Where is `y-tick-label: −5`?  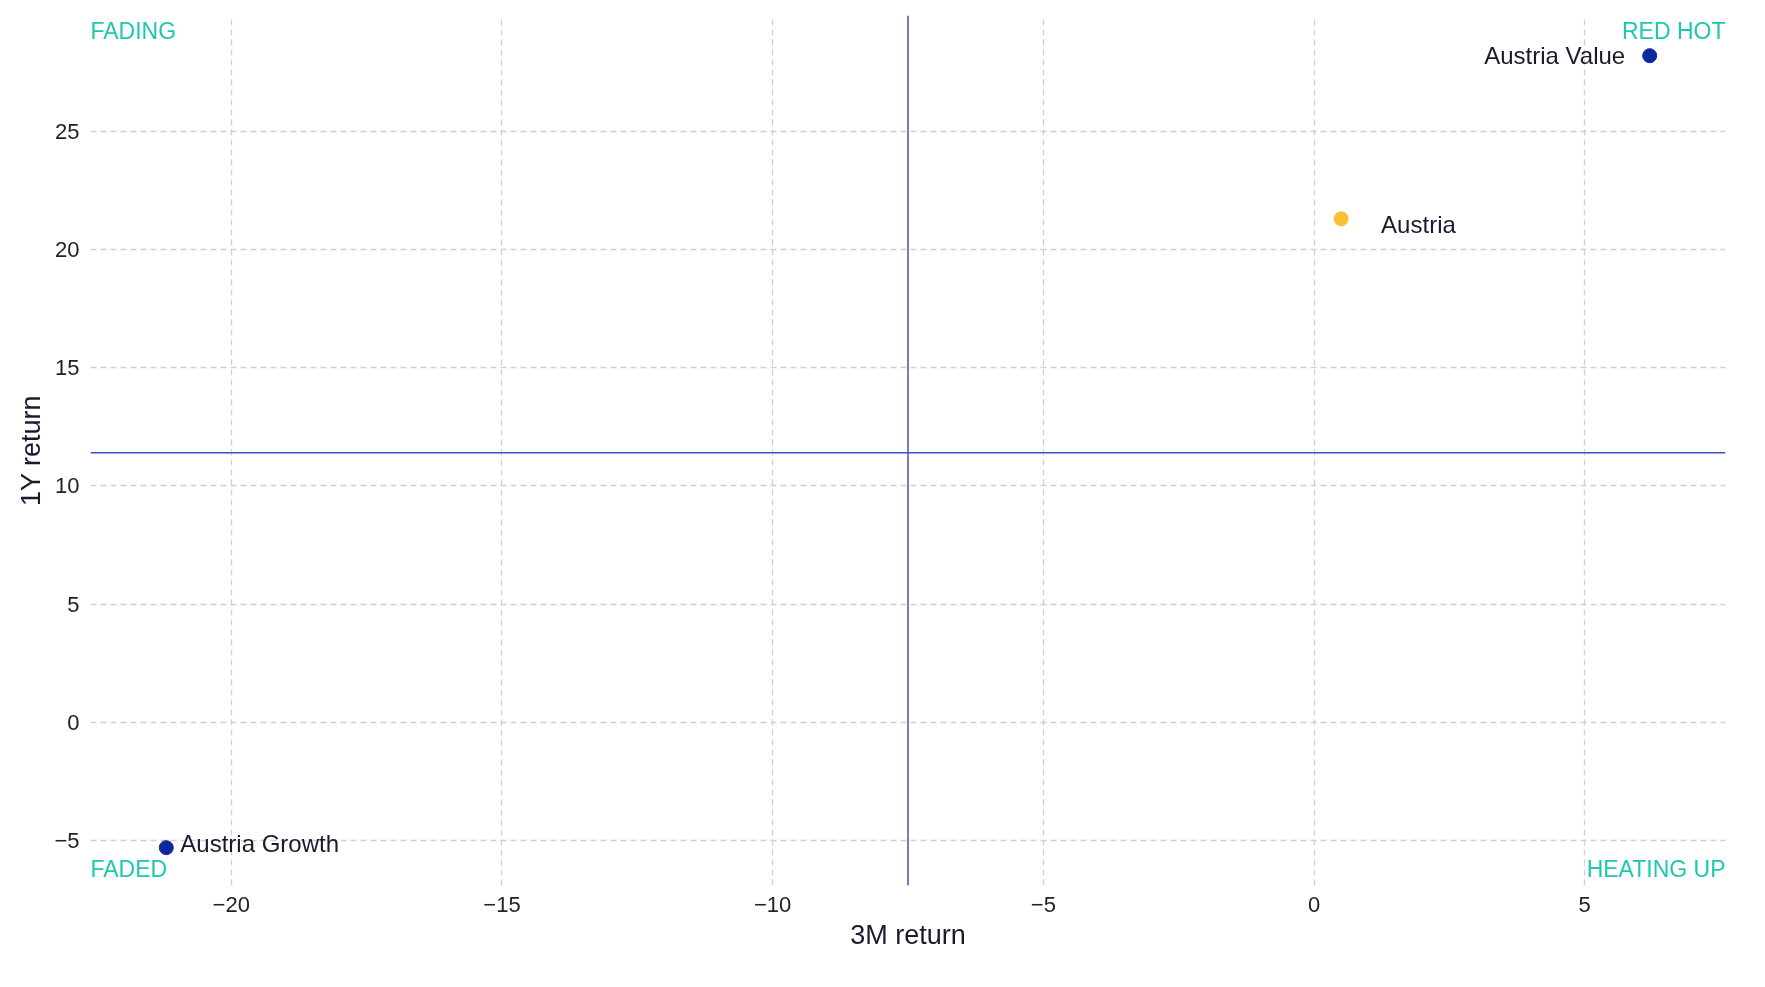
y-tick-label: −5 is located at coordinates (67, 841).